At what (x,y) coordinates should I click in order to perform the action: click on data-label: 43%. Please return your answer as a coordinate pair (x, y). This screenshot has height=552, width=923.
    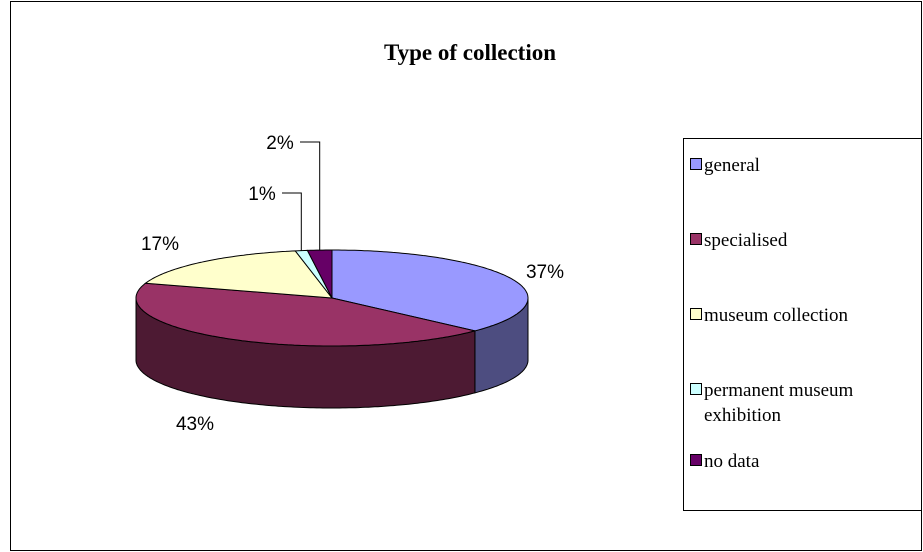
    Looking at the image, I should click on (195, 424).